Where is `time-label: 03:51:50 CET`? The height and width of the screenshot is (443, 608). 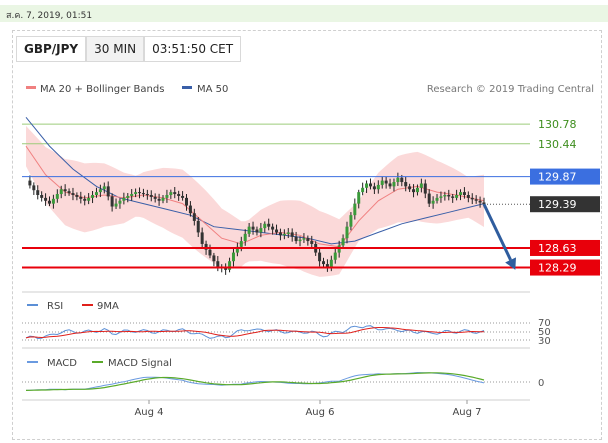 time-label: 03:51:50 CET is located at coordinates (193, 49).